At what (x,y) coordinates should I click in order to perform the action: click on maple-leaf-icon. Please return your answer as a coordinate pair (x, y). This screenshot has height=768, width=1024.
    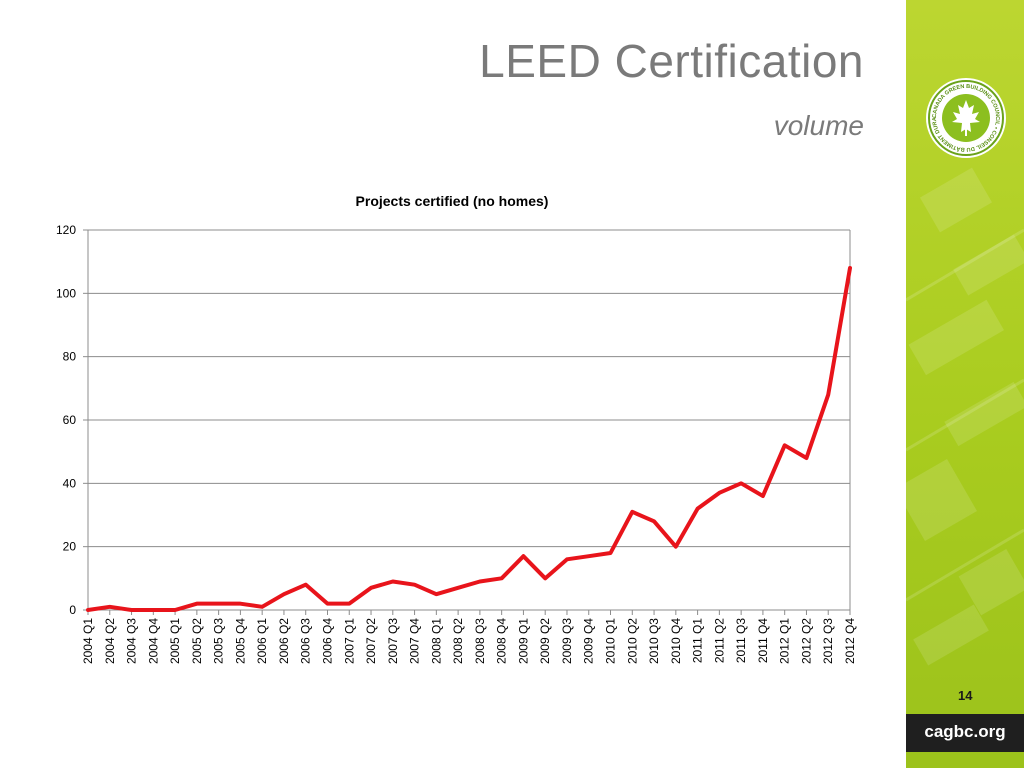
    Looking at the image, I should click on (966, 116).